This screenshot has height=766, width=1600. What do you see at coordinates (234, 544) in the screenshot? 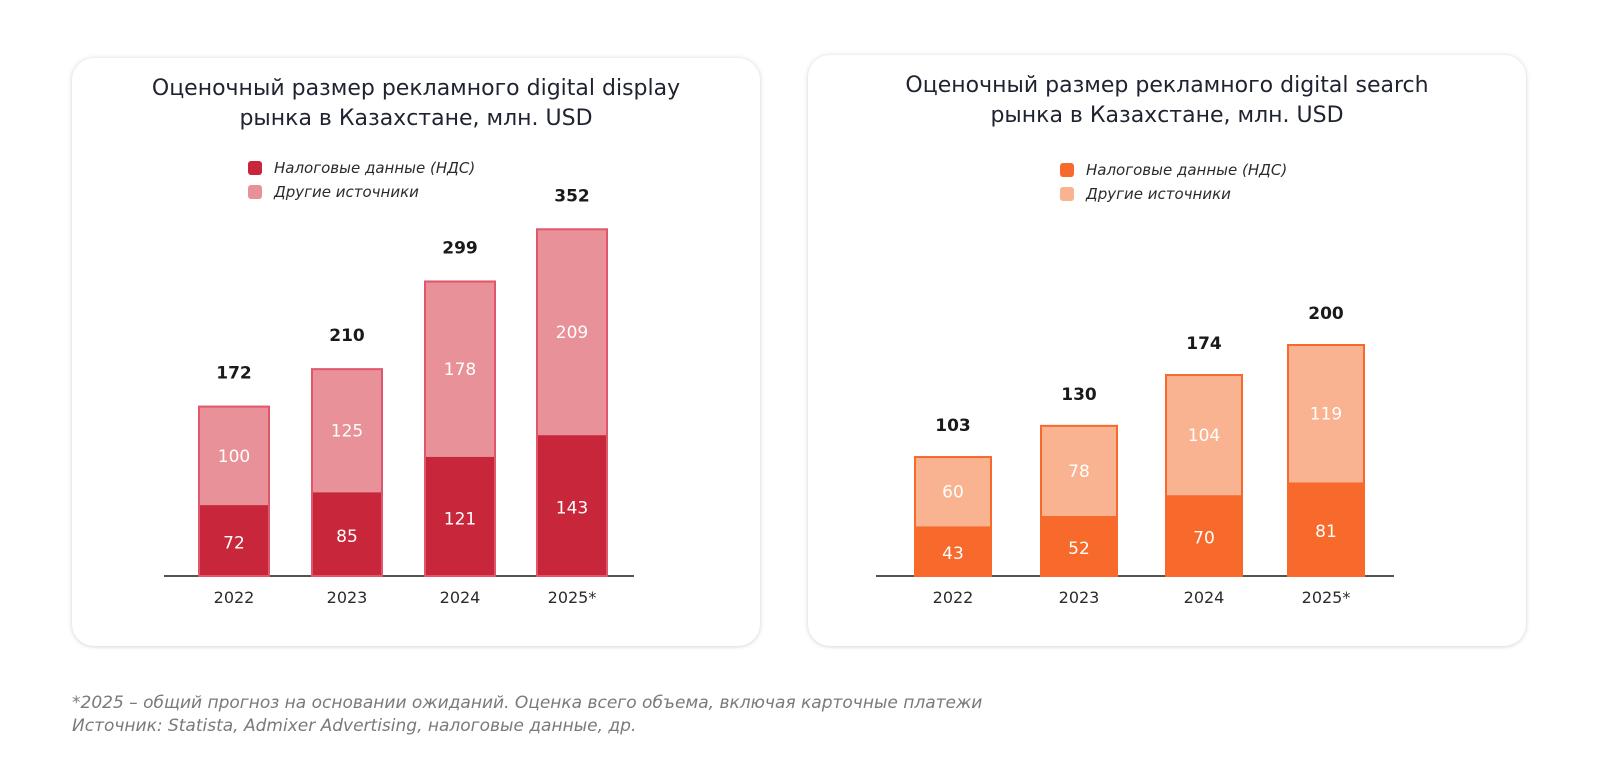
I see `data-label-tax-2022: 72` at bounding box center [234, 544].